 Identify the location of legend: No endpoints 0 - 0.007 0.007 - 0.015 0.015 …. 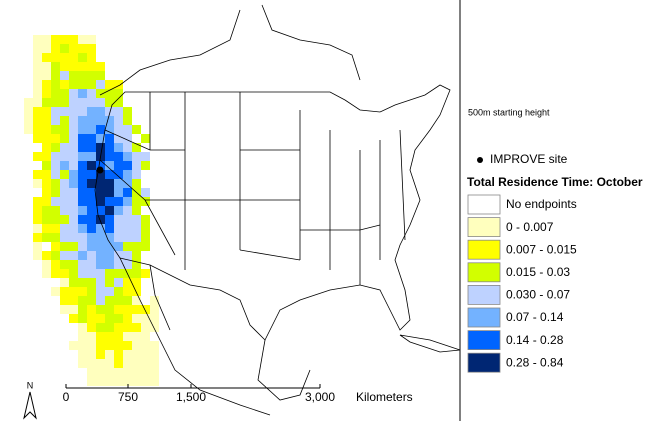
(522, 283).